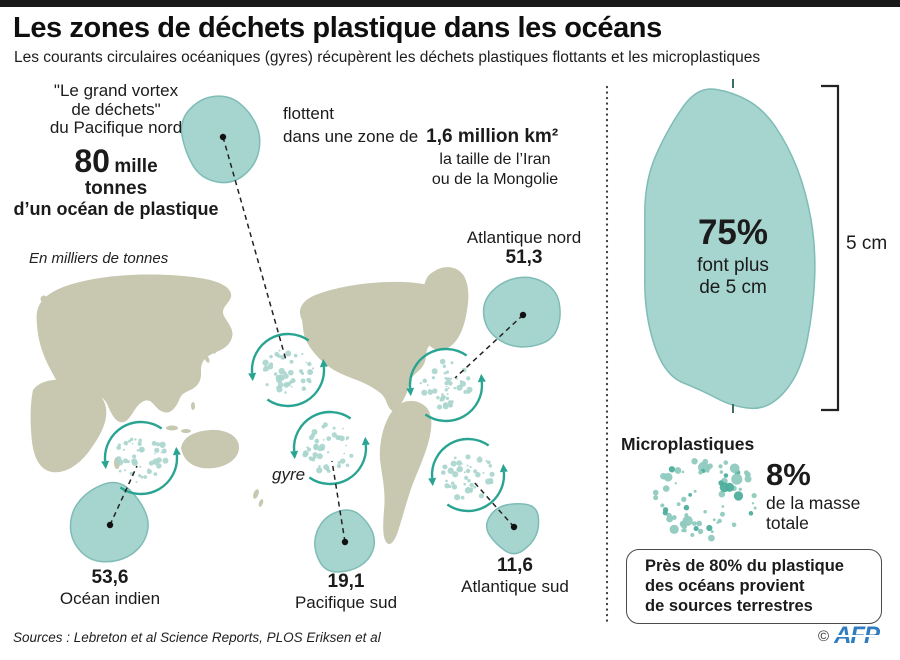  Describe the element at coordinates (830, 248) in the screenshot. I see `size-bracket` at that location.